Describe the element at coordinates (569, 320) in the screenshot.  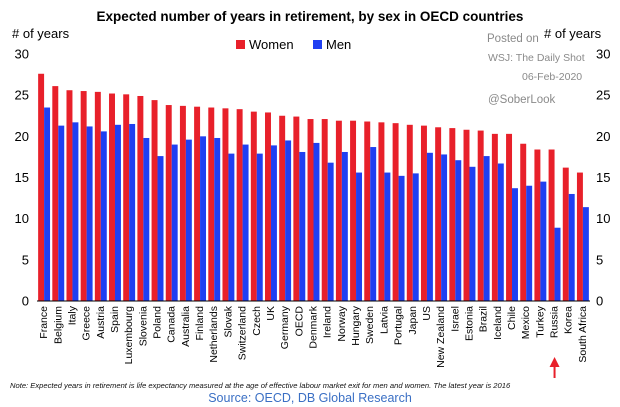
I see `category-label: Korea` at that location.